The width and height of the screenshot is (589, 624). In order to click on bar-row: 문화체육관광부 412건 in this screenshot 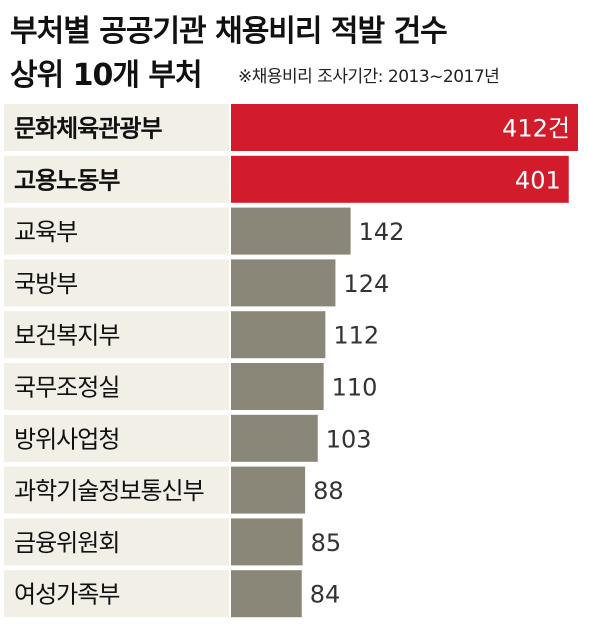, I will do `click(291, 127)`.